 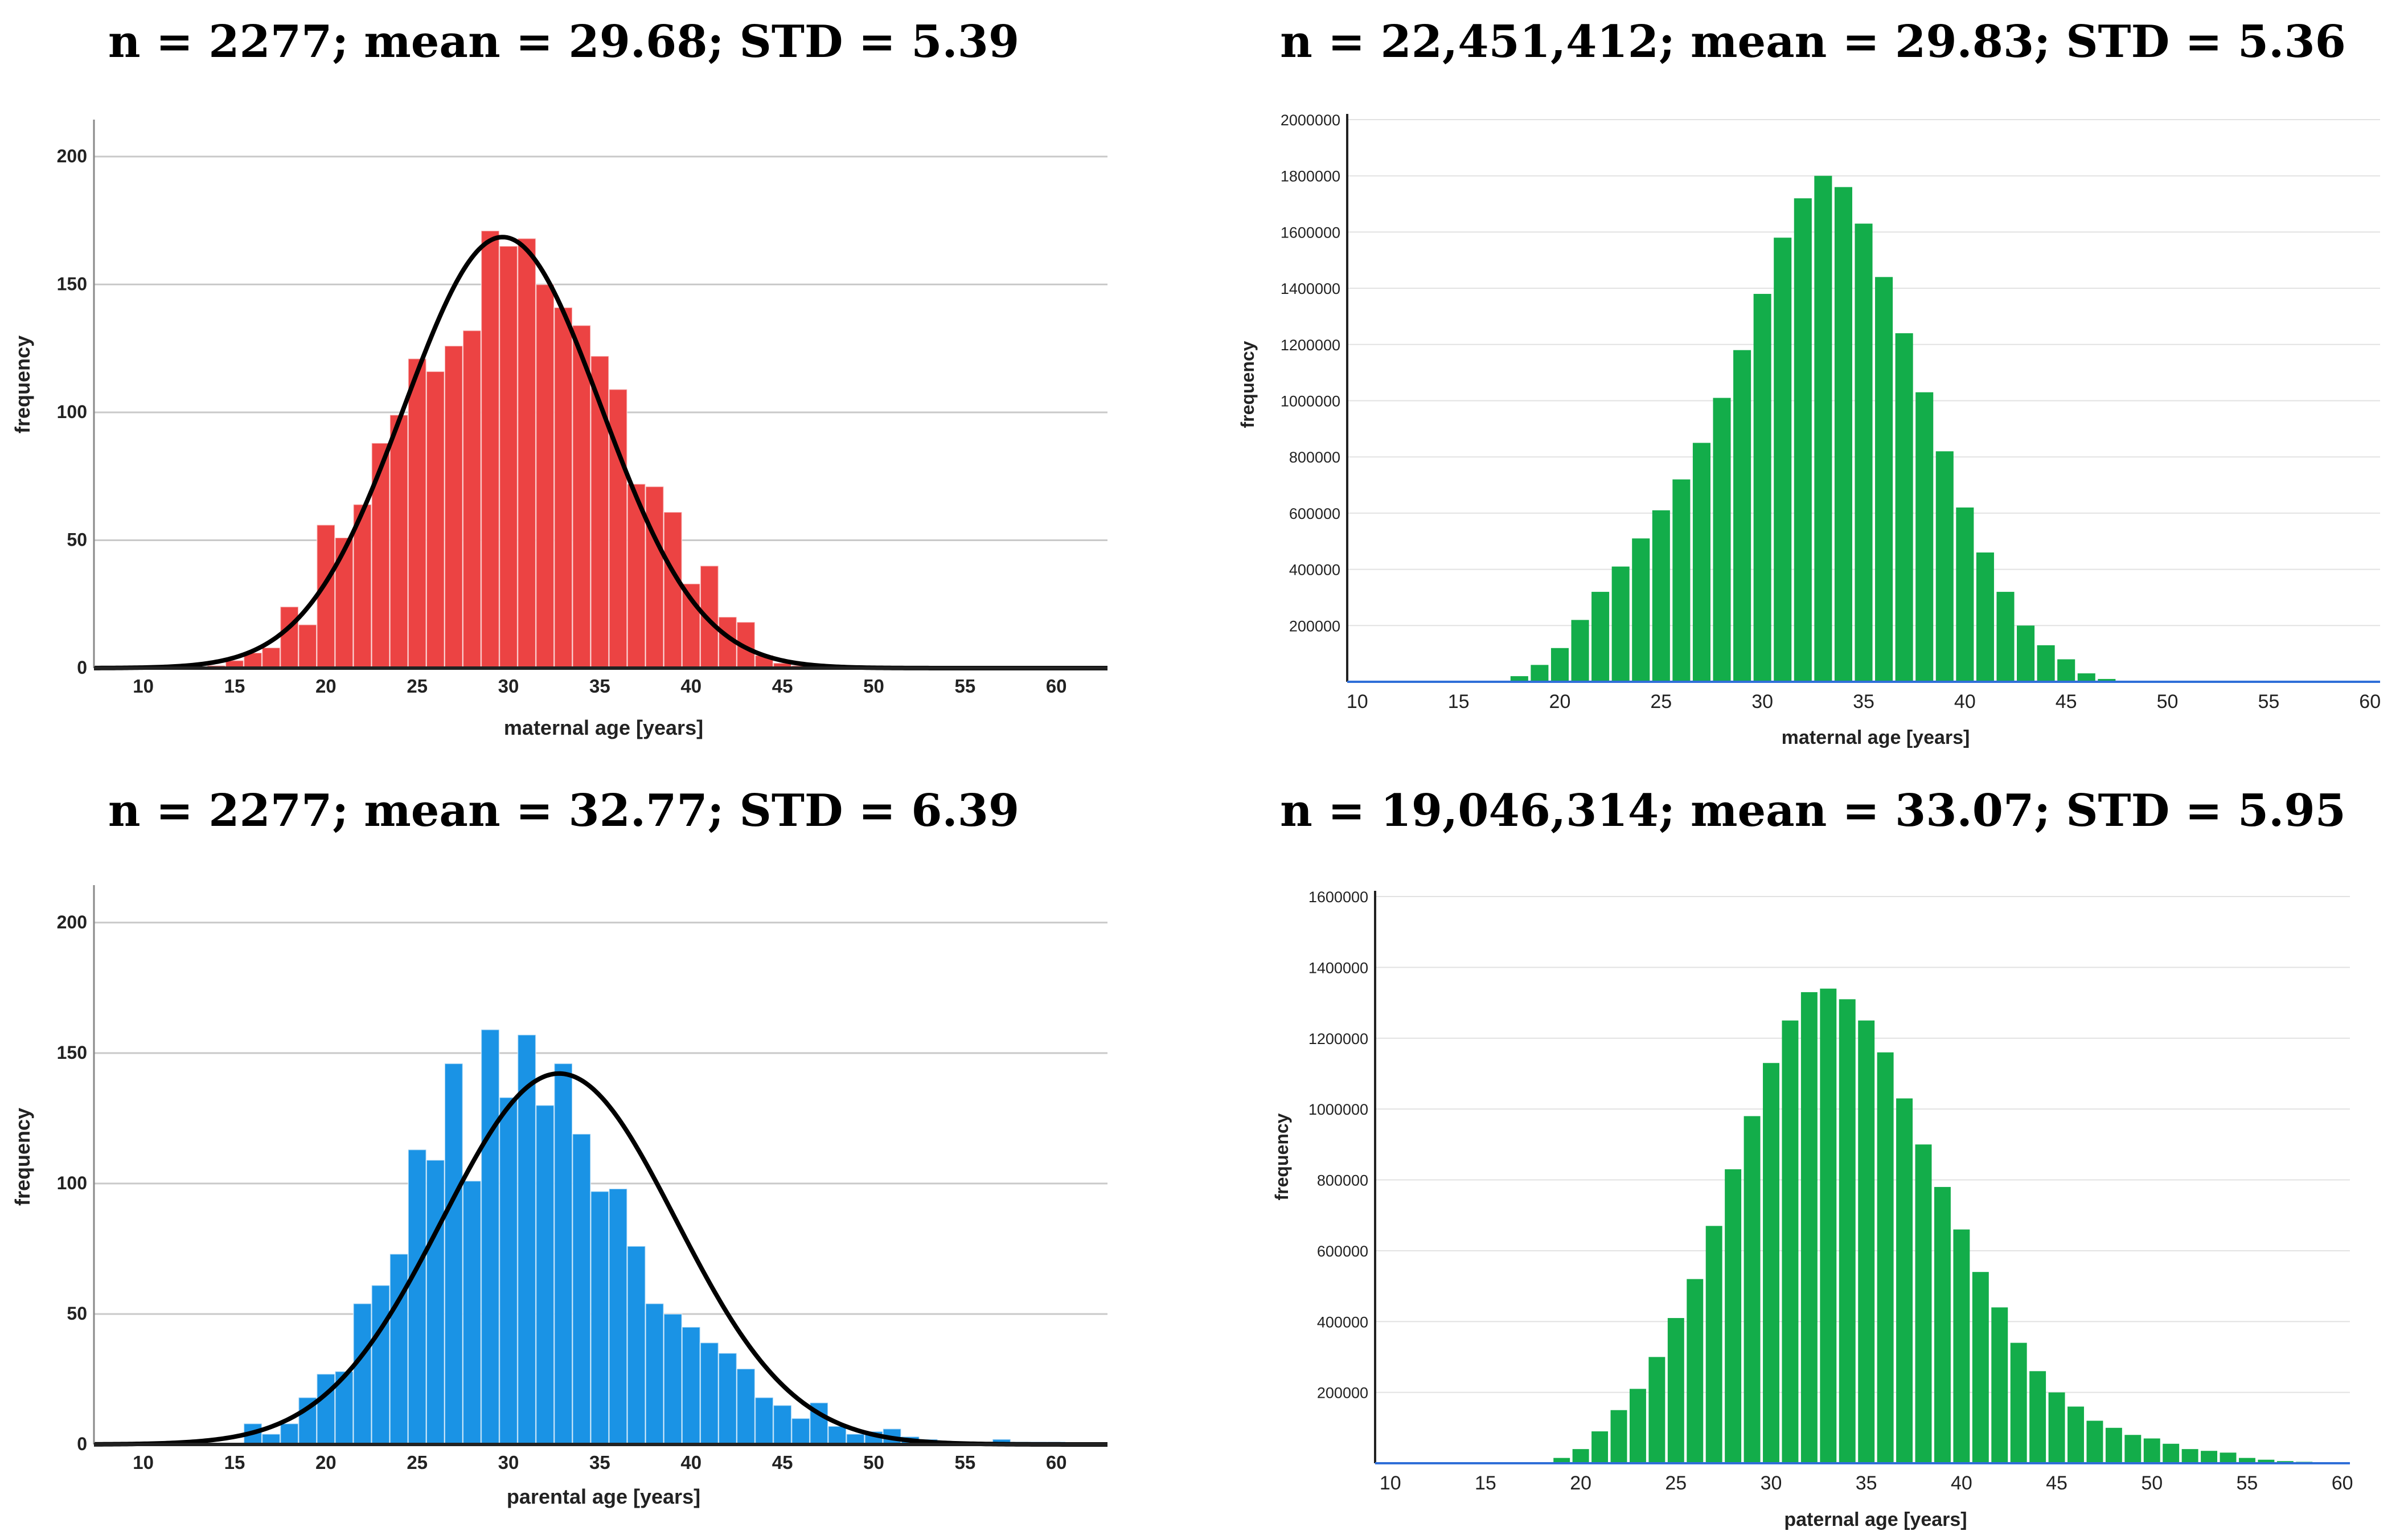 What do you see at coordinates (1310, 176) in the screenshot?
I see `y-tick-label: 1800000` at bounding box center [1310, 176].